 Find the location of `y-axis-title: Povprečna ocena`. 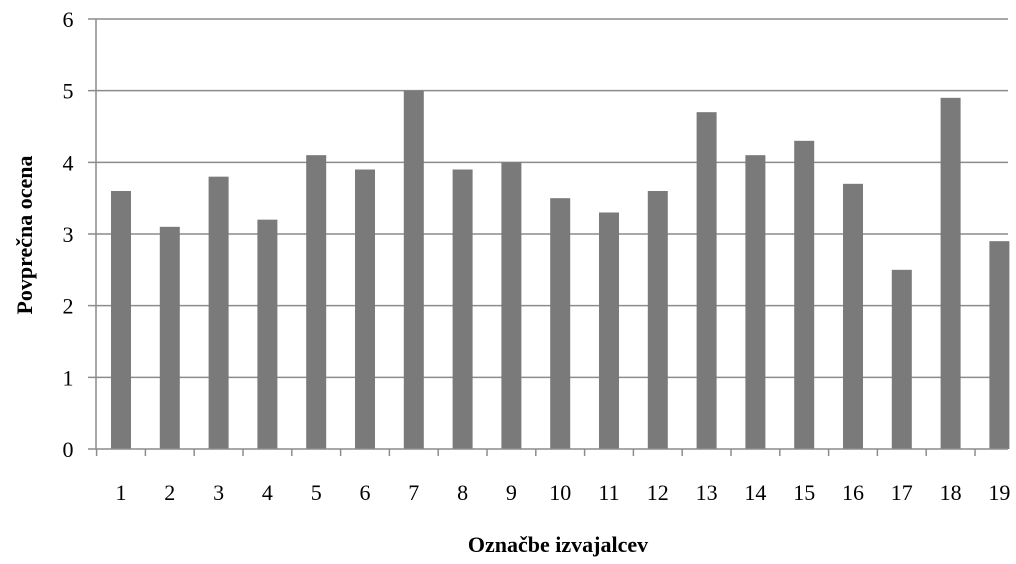

y-axis-title: Povprečna ocena is located at coordinates (24, 234).